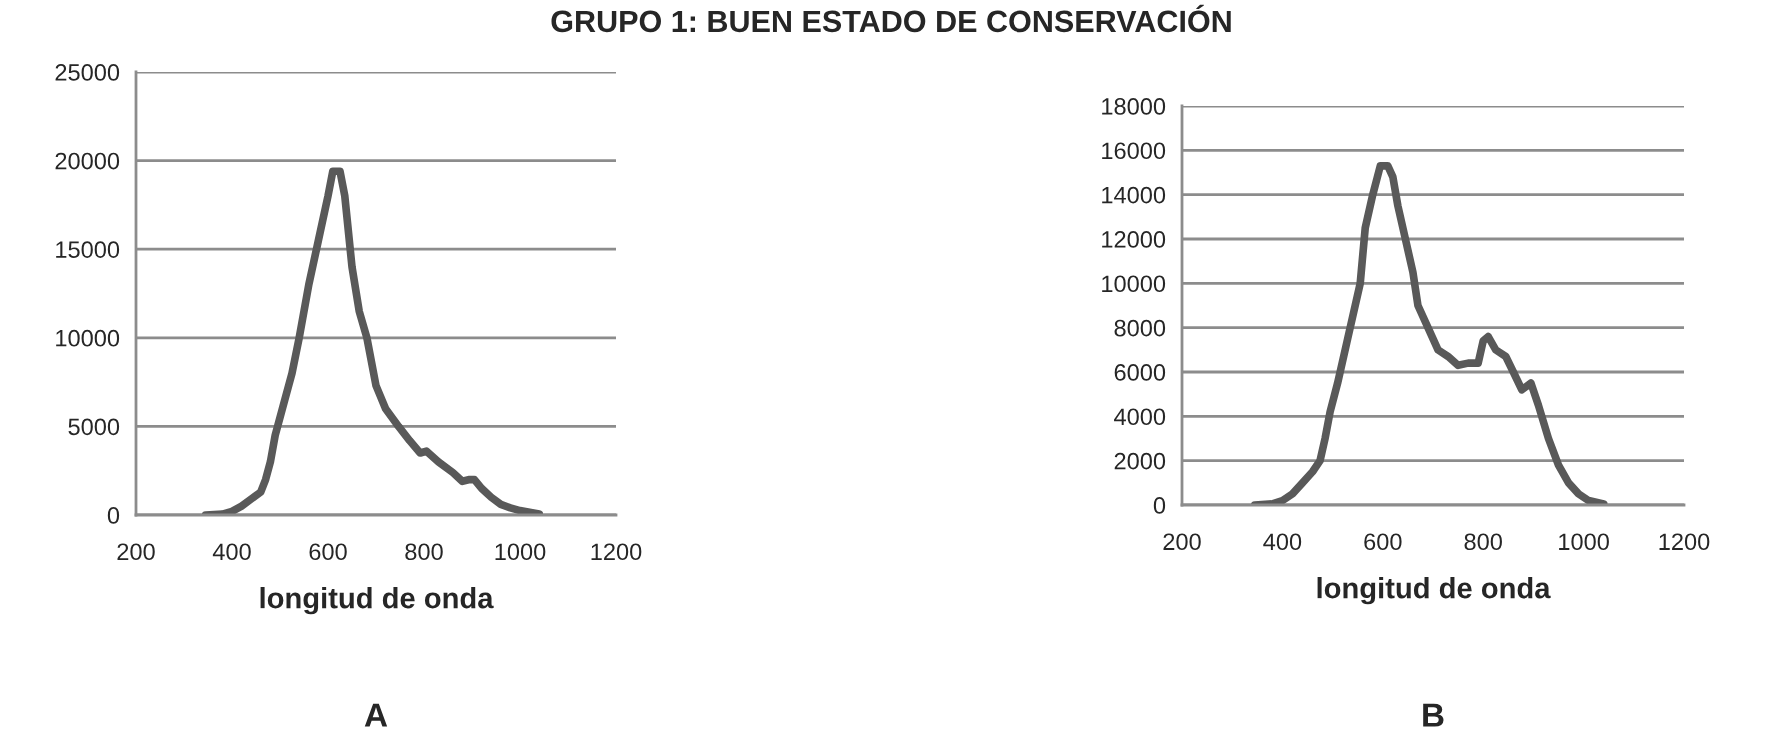  Describe the element at coordinates (376, 715) in the screenshot. I see `text: A` at that location.